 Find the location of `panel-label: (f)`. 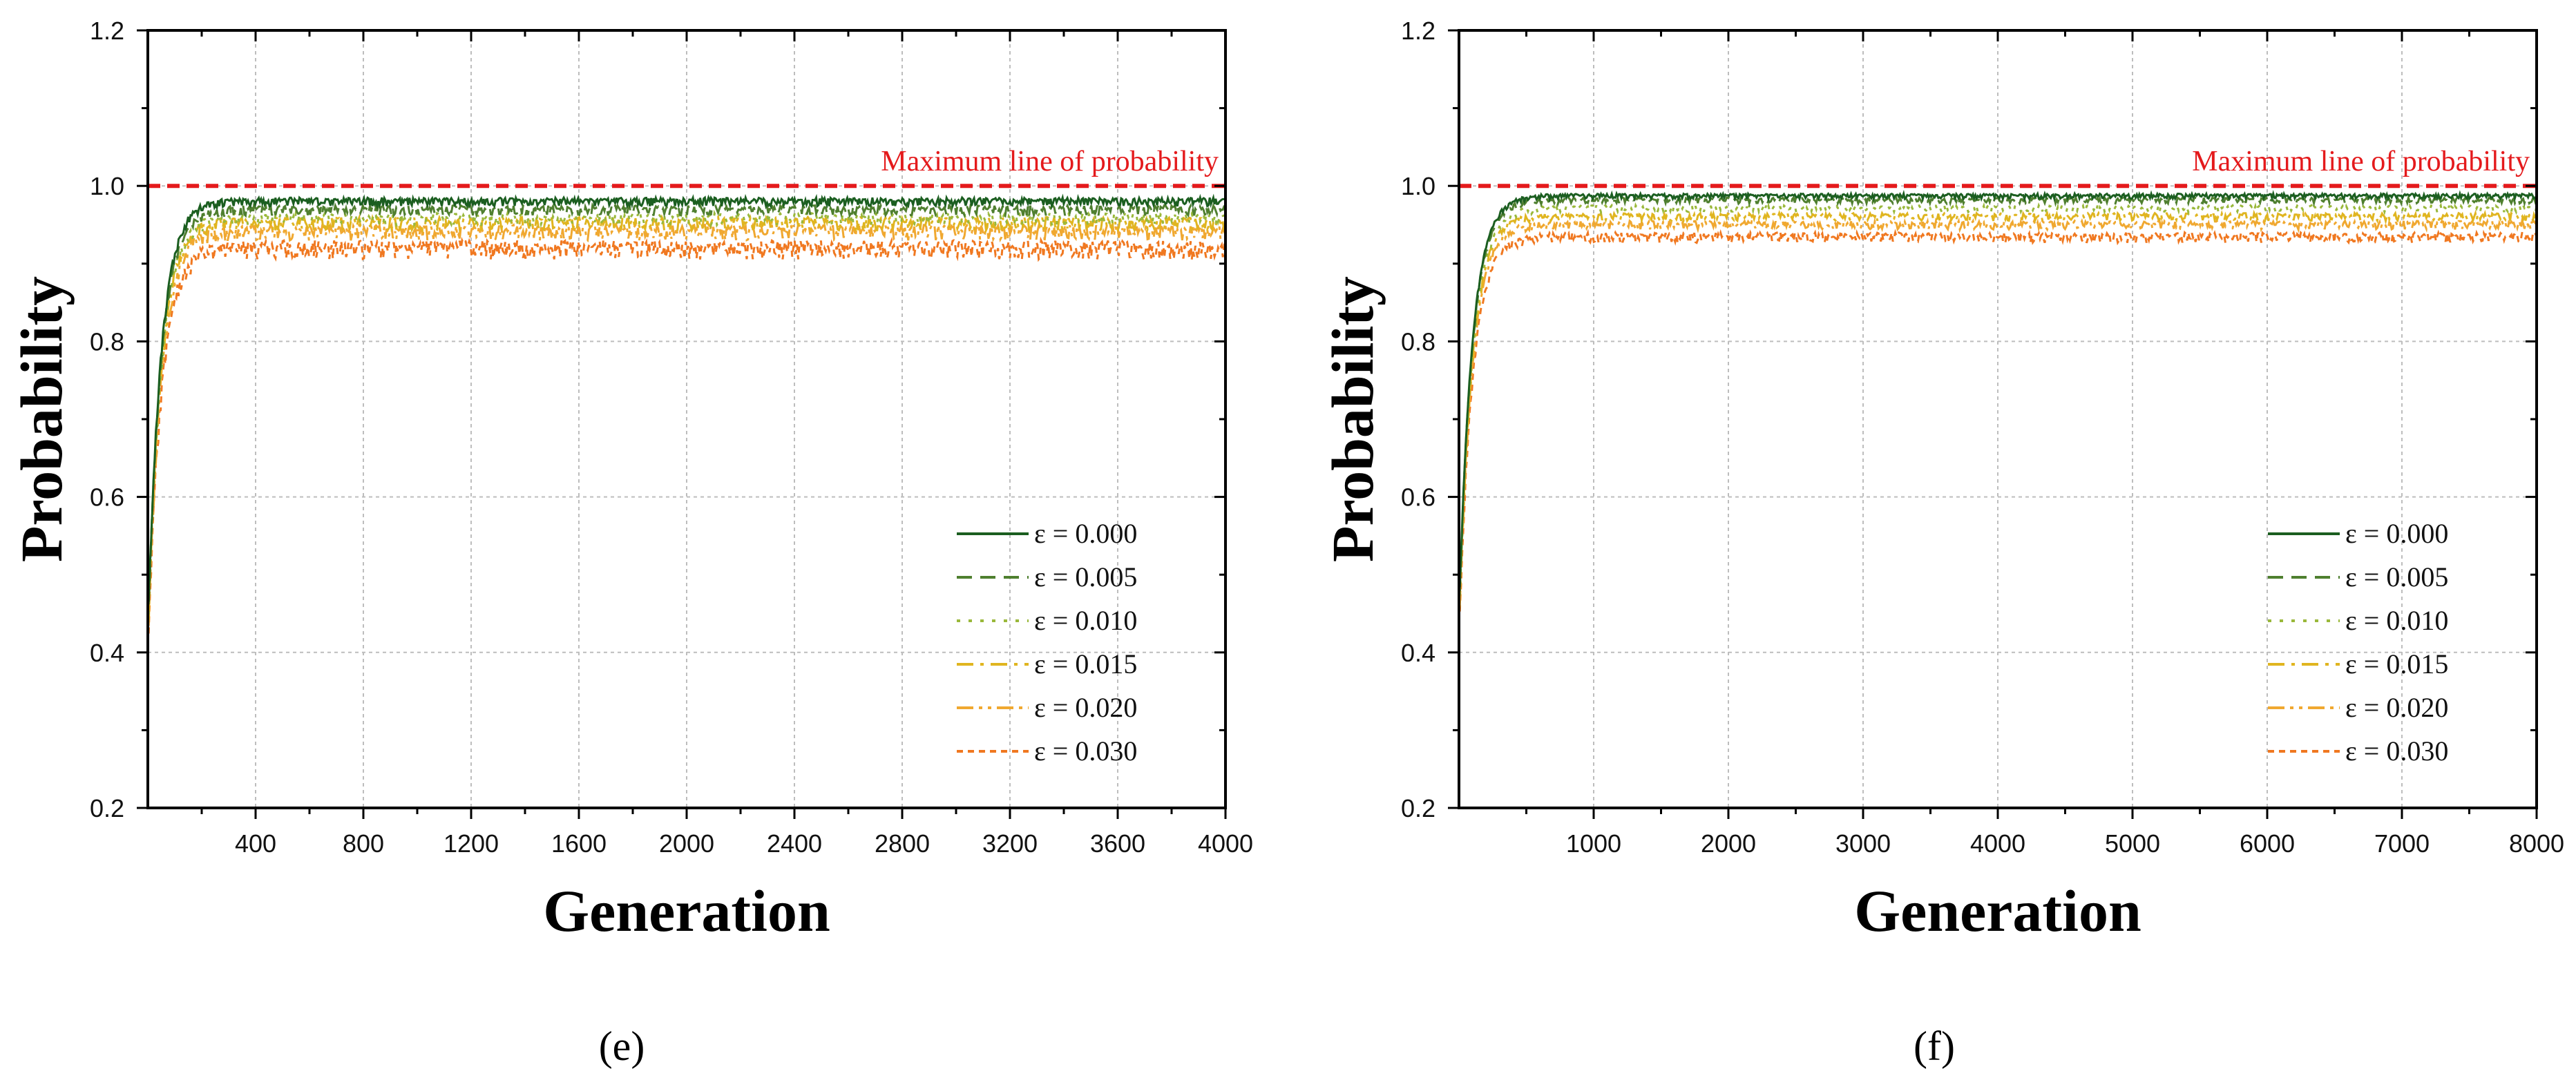

panel-label: (f) is located at coordinates (1935, 1046).